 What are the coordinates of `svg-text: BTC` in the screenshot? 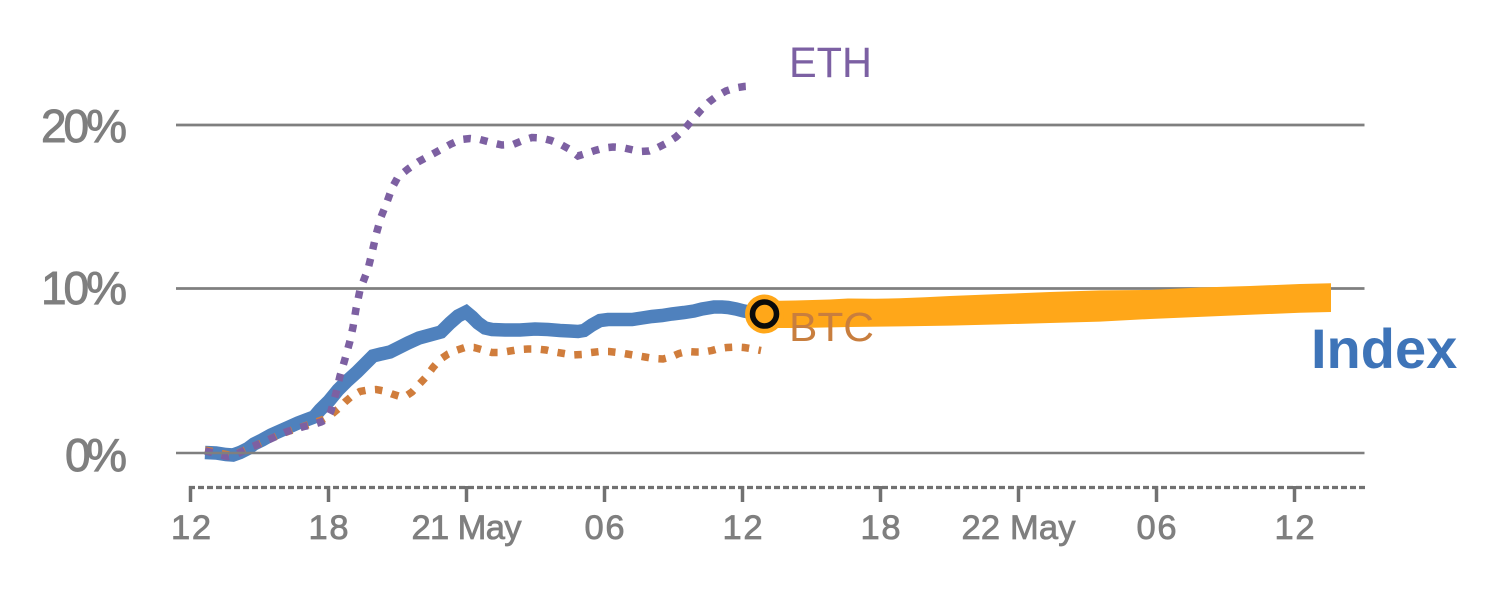 It's located at (831, 327).